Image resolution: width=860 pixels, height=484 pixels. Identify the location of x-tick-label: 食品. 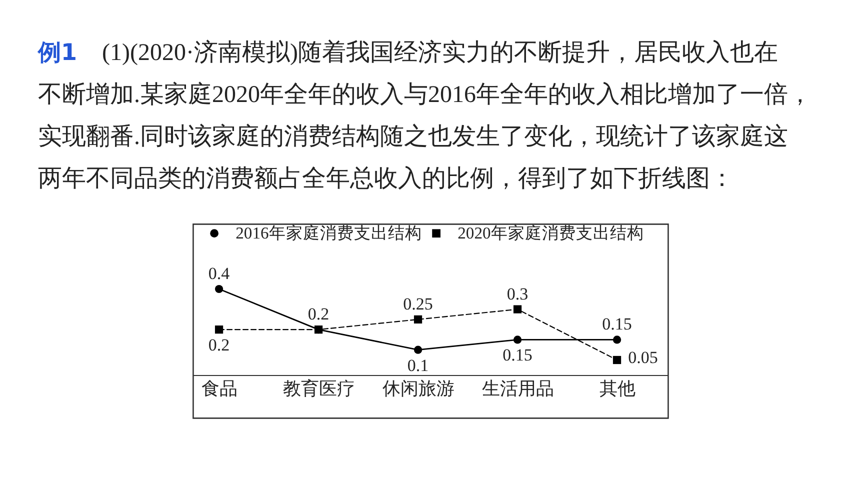
(220, 388).